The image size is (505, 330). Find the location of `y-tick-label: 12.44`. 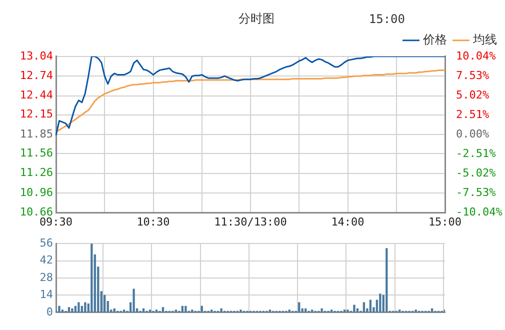

y-tick-label: 12.44 is located at coordinates (37, 95).